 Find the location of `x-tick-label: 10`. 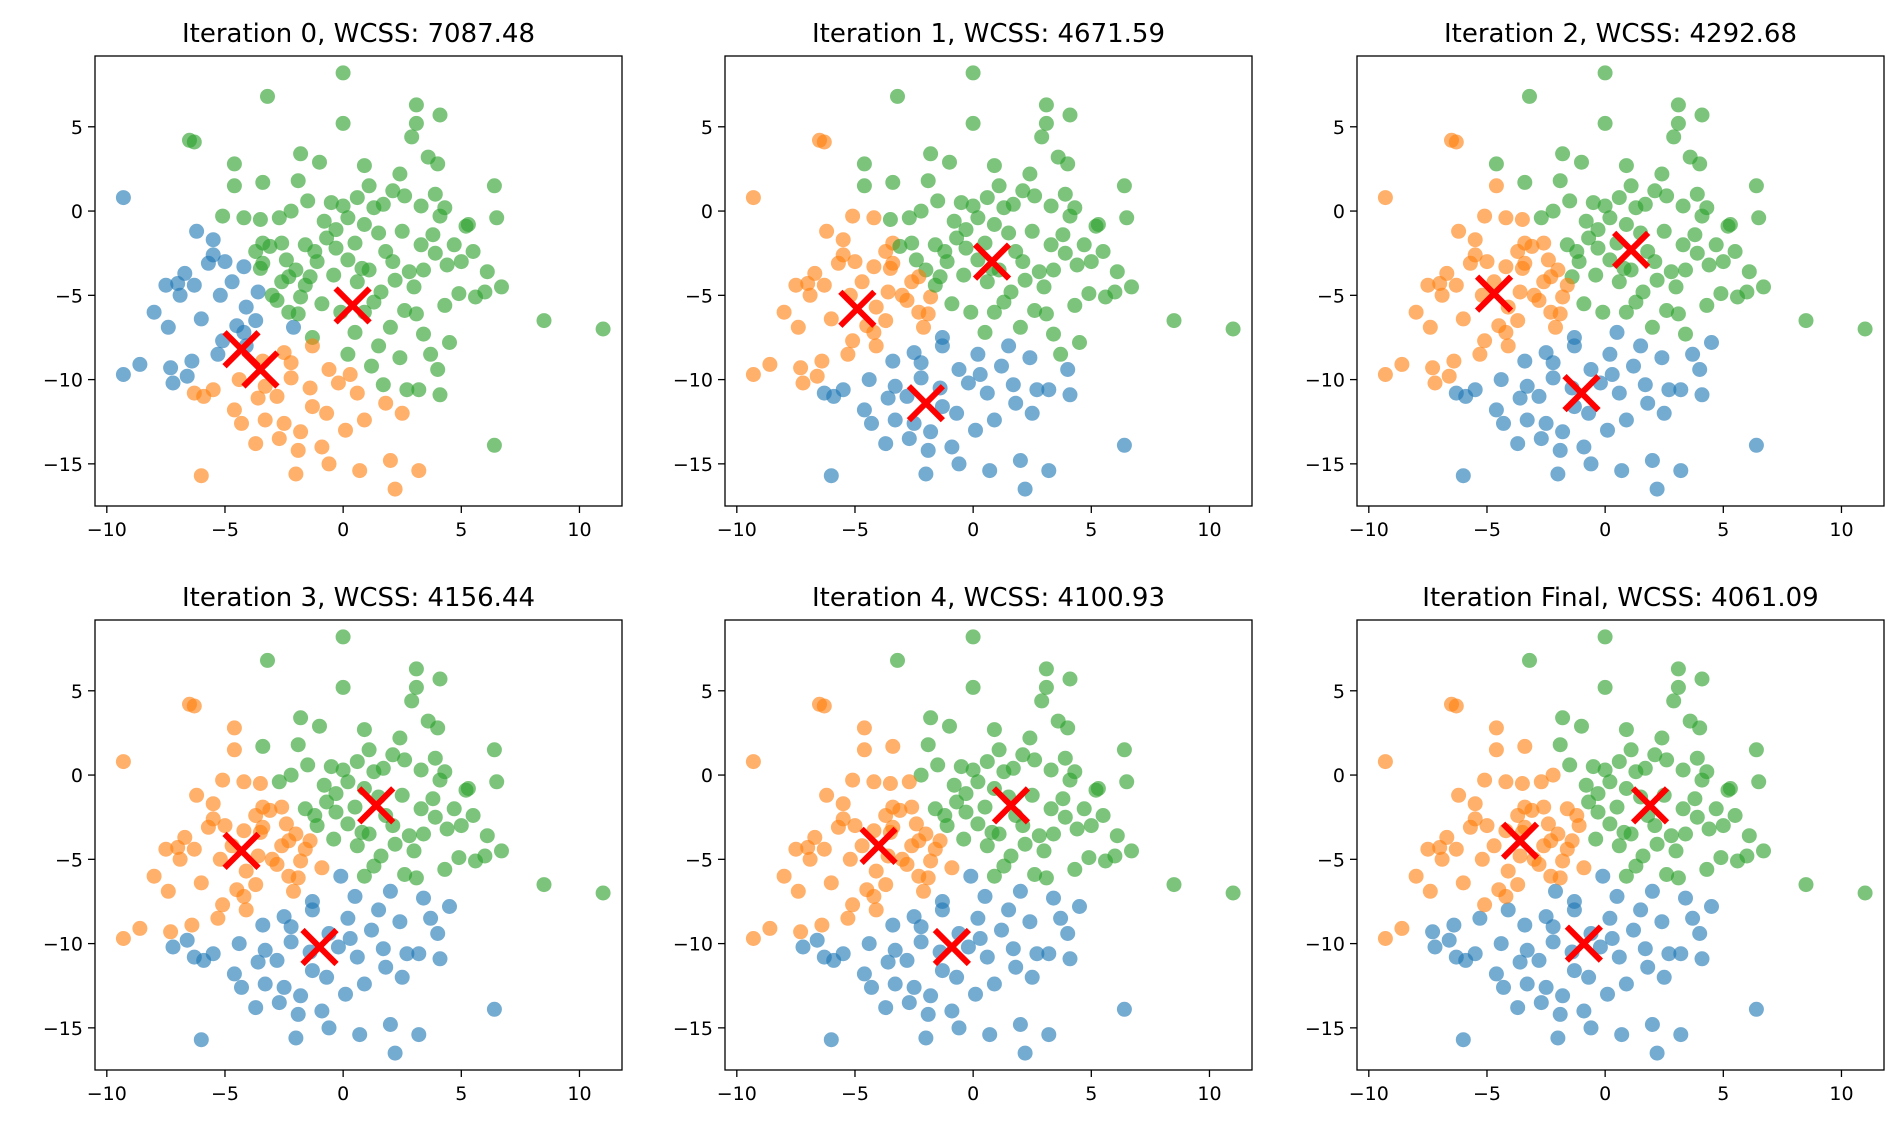

x-tick-label: 10 is located at coordinates (579, 1094).